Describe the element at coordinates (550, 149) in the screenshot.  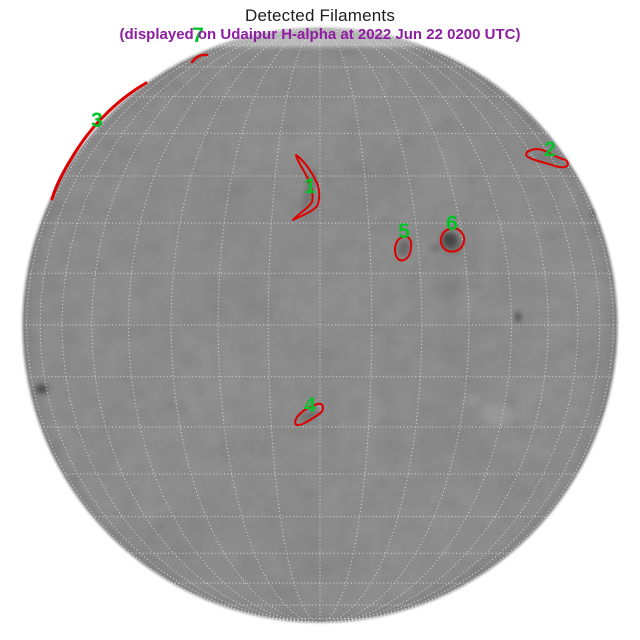
I see `filament-label-2: 2` at that location.